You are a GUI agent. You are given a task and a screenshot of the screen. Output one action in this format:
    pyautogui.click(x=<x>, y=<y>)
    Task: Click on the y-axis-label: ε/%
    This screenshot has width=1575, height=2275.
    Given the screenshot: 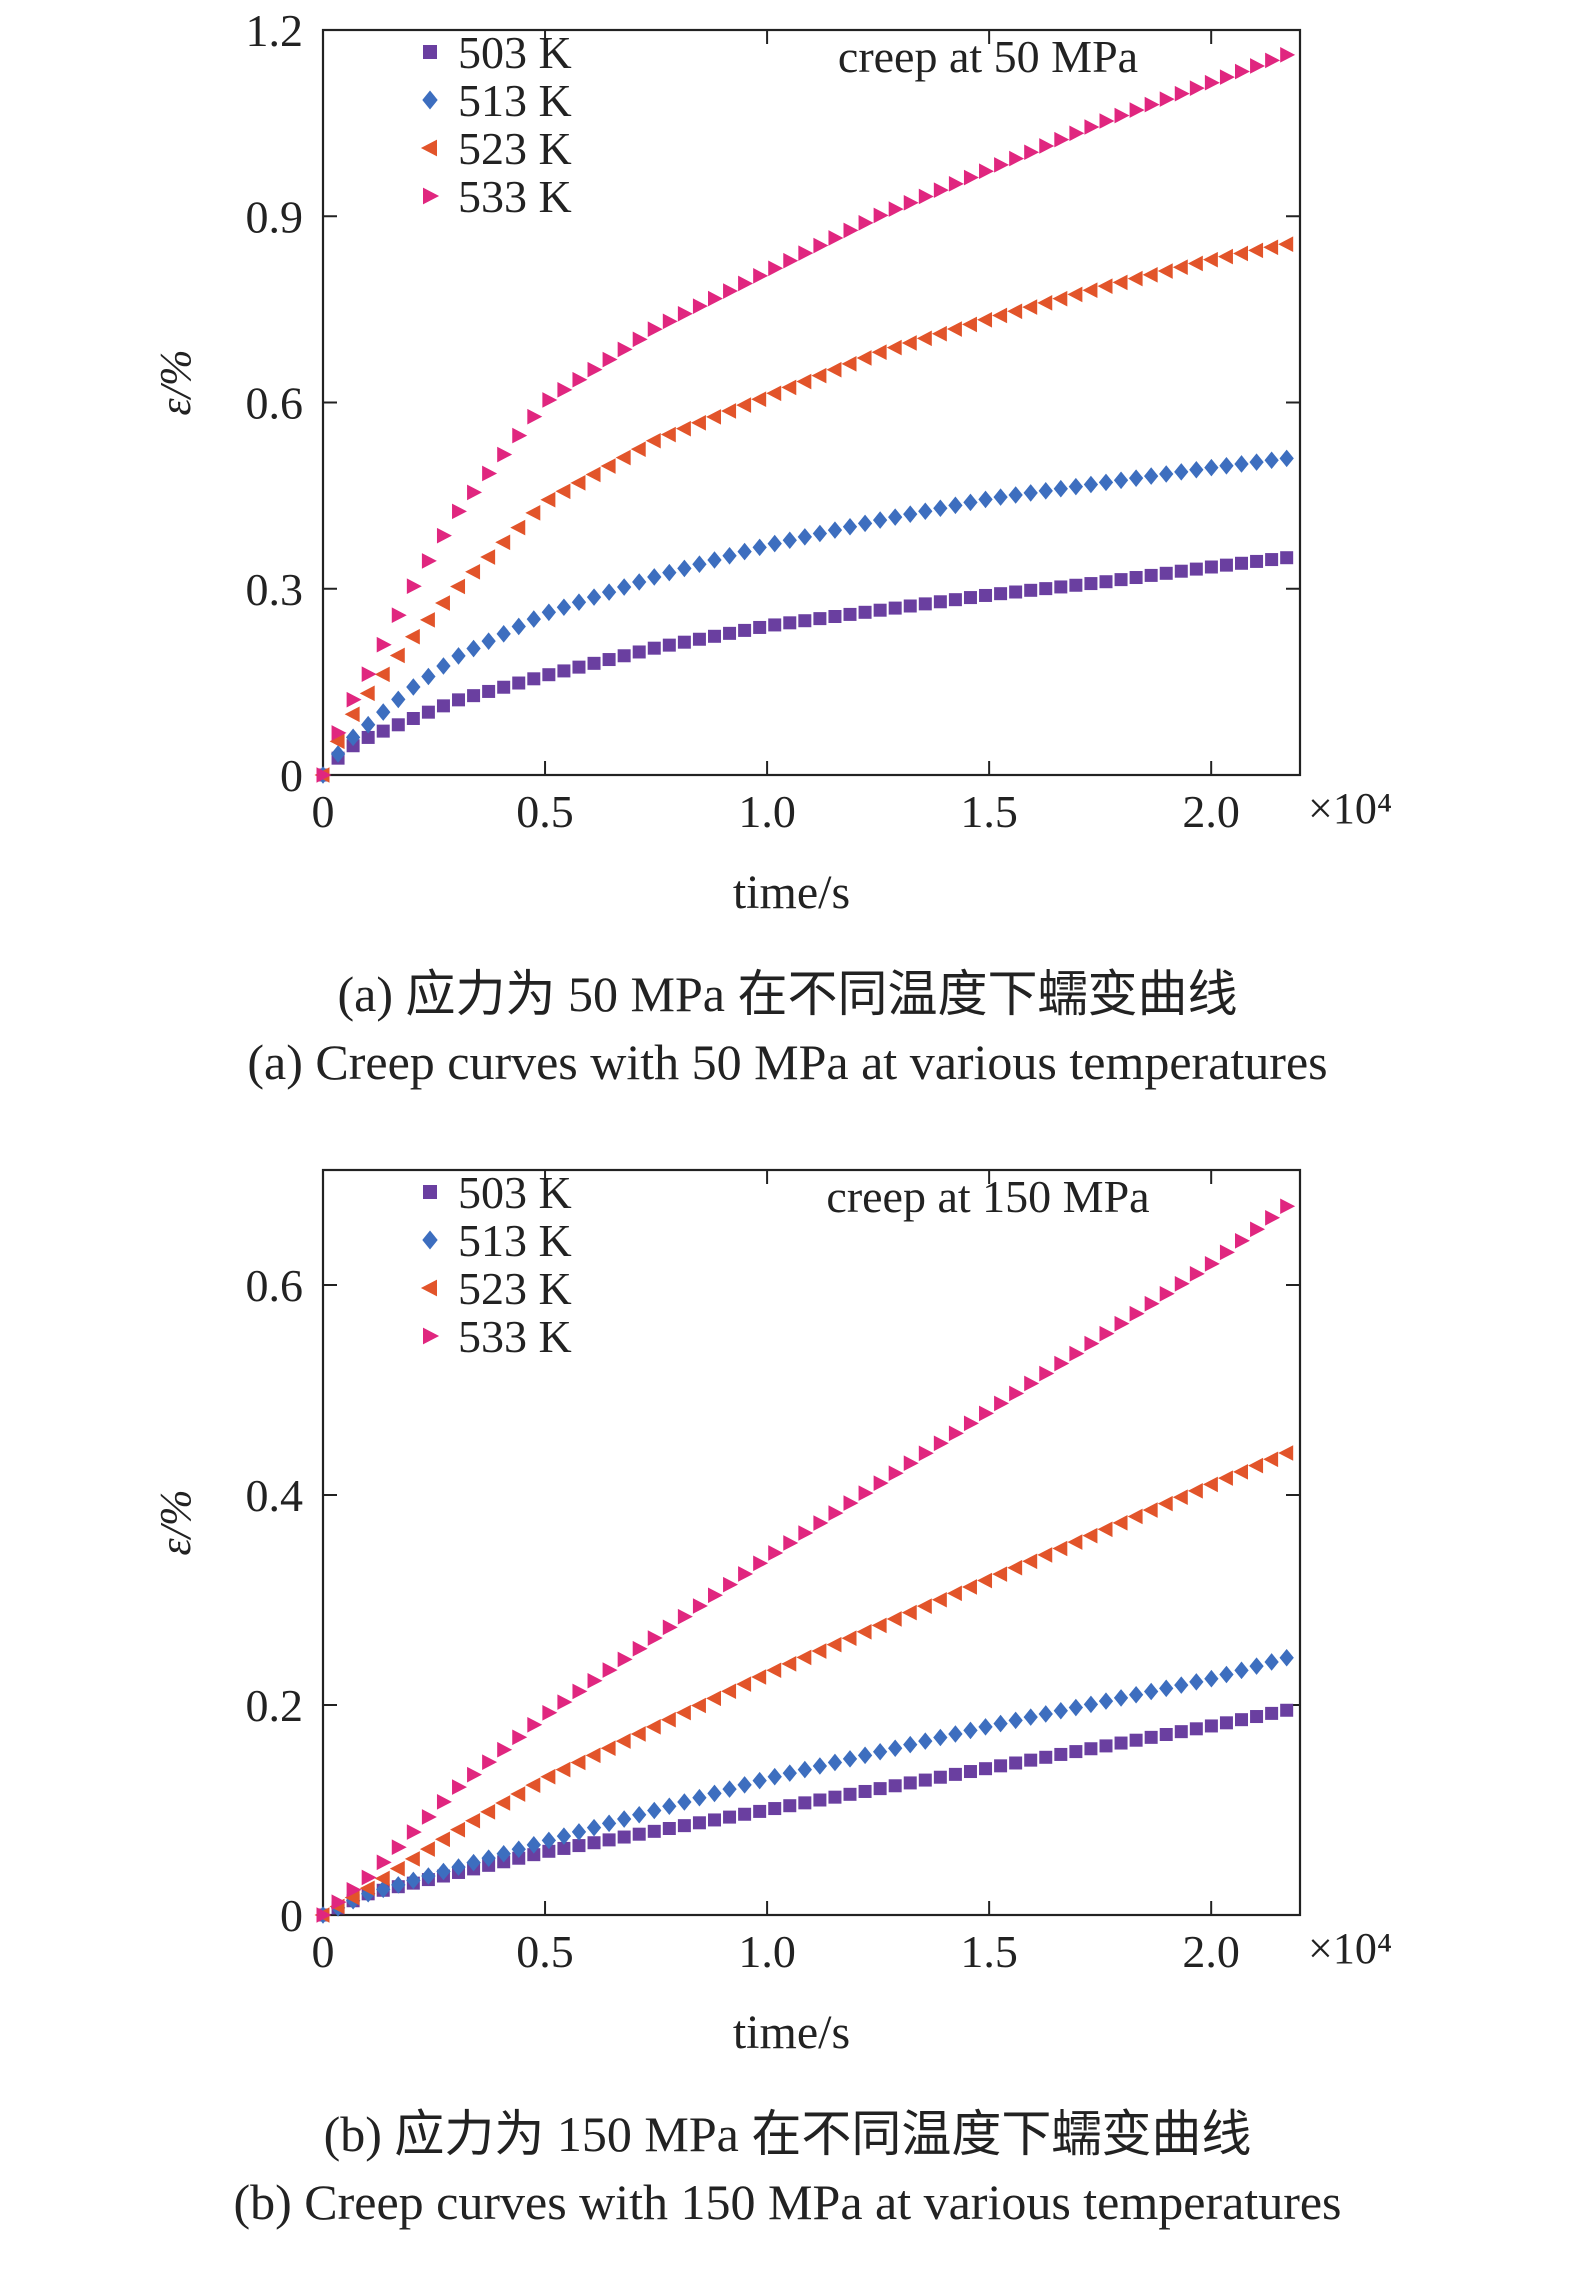 What is the action you would take?
    pyautogui.click(x=175, y=1522)
    